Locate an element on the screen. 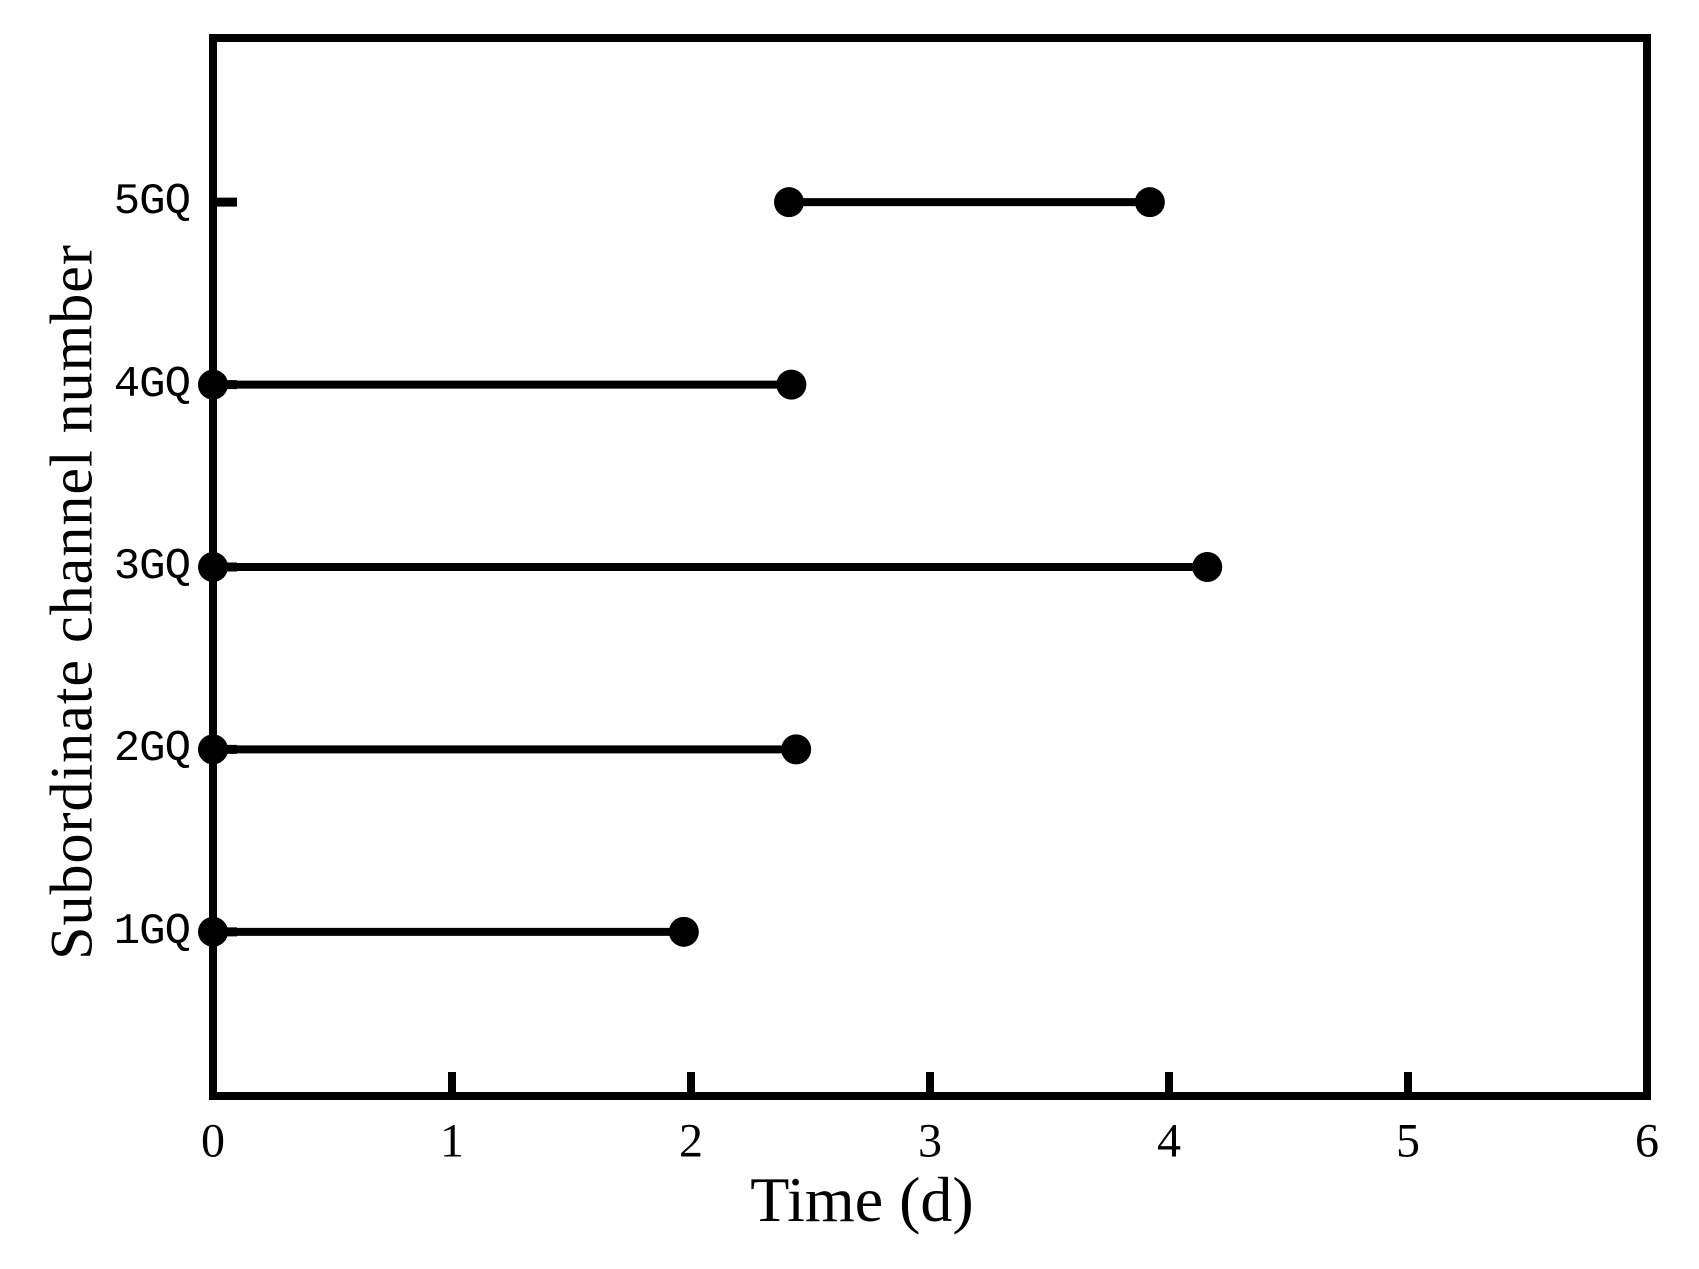 The height and width of the screenshot is (1269, 1699). y-axis-title: Subordinate channel number is located at coordinates (71, 602).